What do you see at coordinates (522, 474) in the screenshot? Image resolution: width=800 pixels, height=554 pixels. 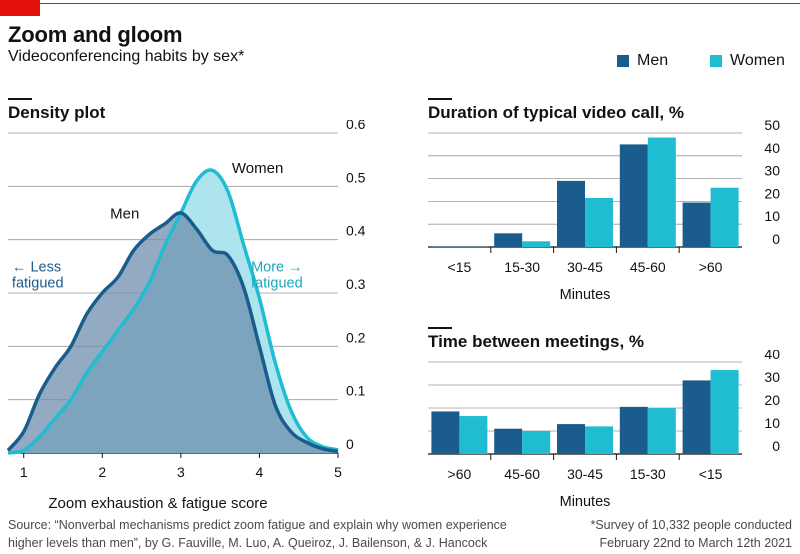 I see `between-x-tick: 45-60` at bounding box center [522, 474].